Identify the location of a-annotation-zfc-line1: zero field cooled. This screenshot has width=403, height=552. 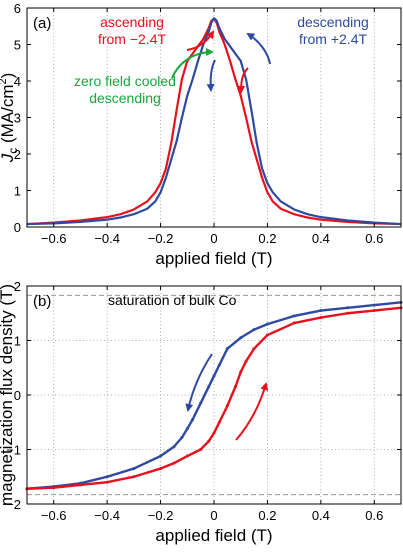
(125, 81).